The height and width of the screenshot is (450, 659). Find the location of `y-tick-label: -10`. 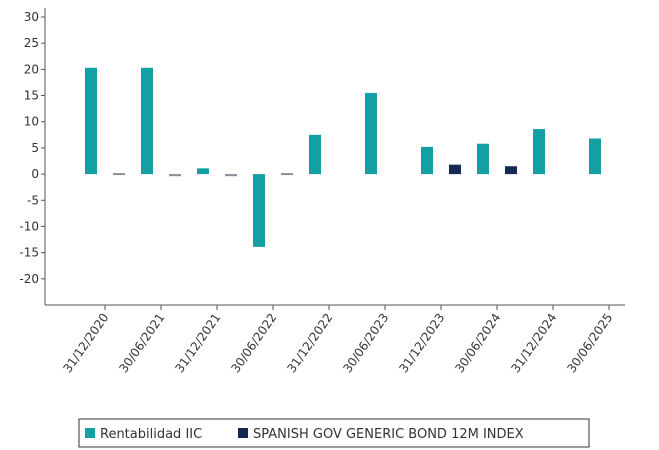

y-tick-label: -10 is located at coordinates (29, 226).